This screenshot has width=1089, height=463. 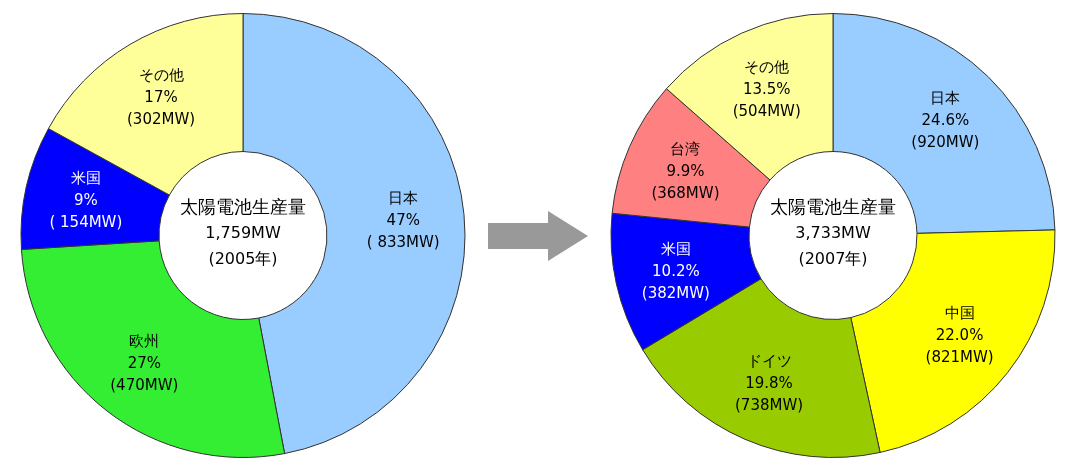 I want to click on data-label: 9.9% (368MW), so click(x=685, y=182).